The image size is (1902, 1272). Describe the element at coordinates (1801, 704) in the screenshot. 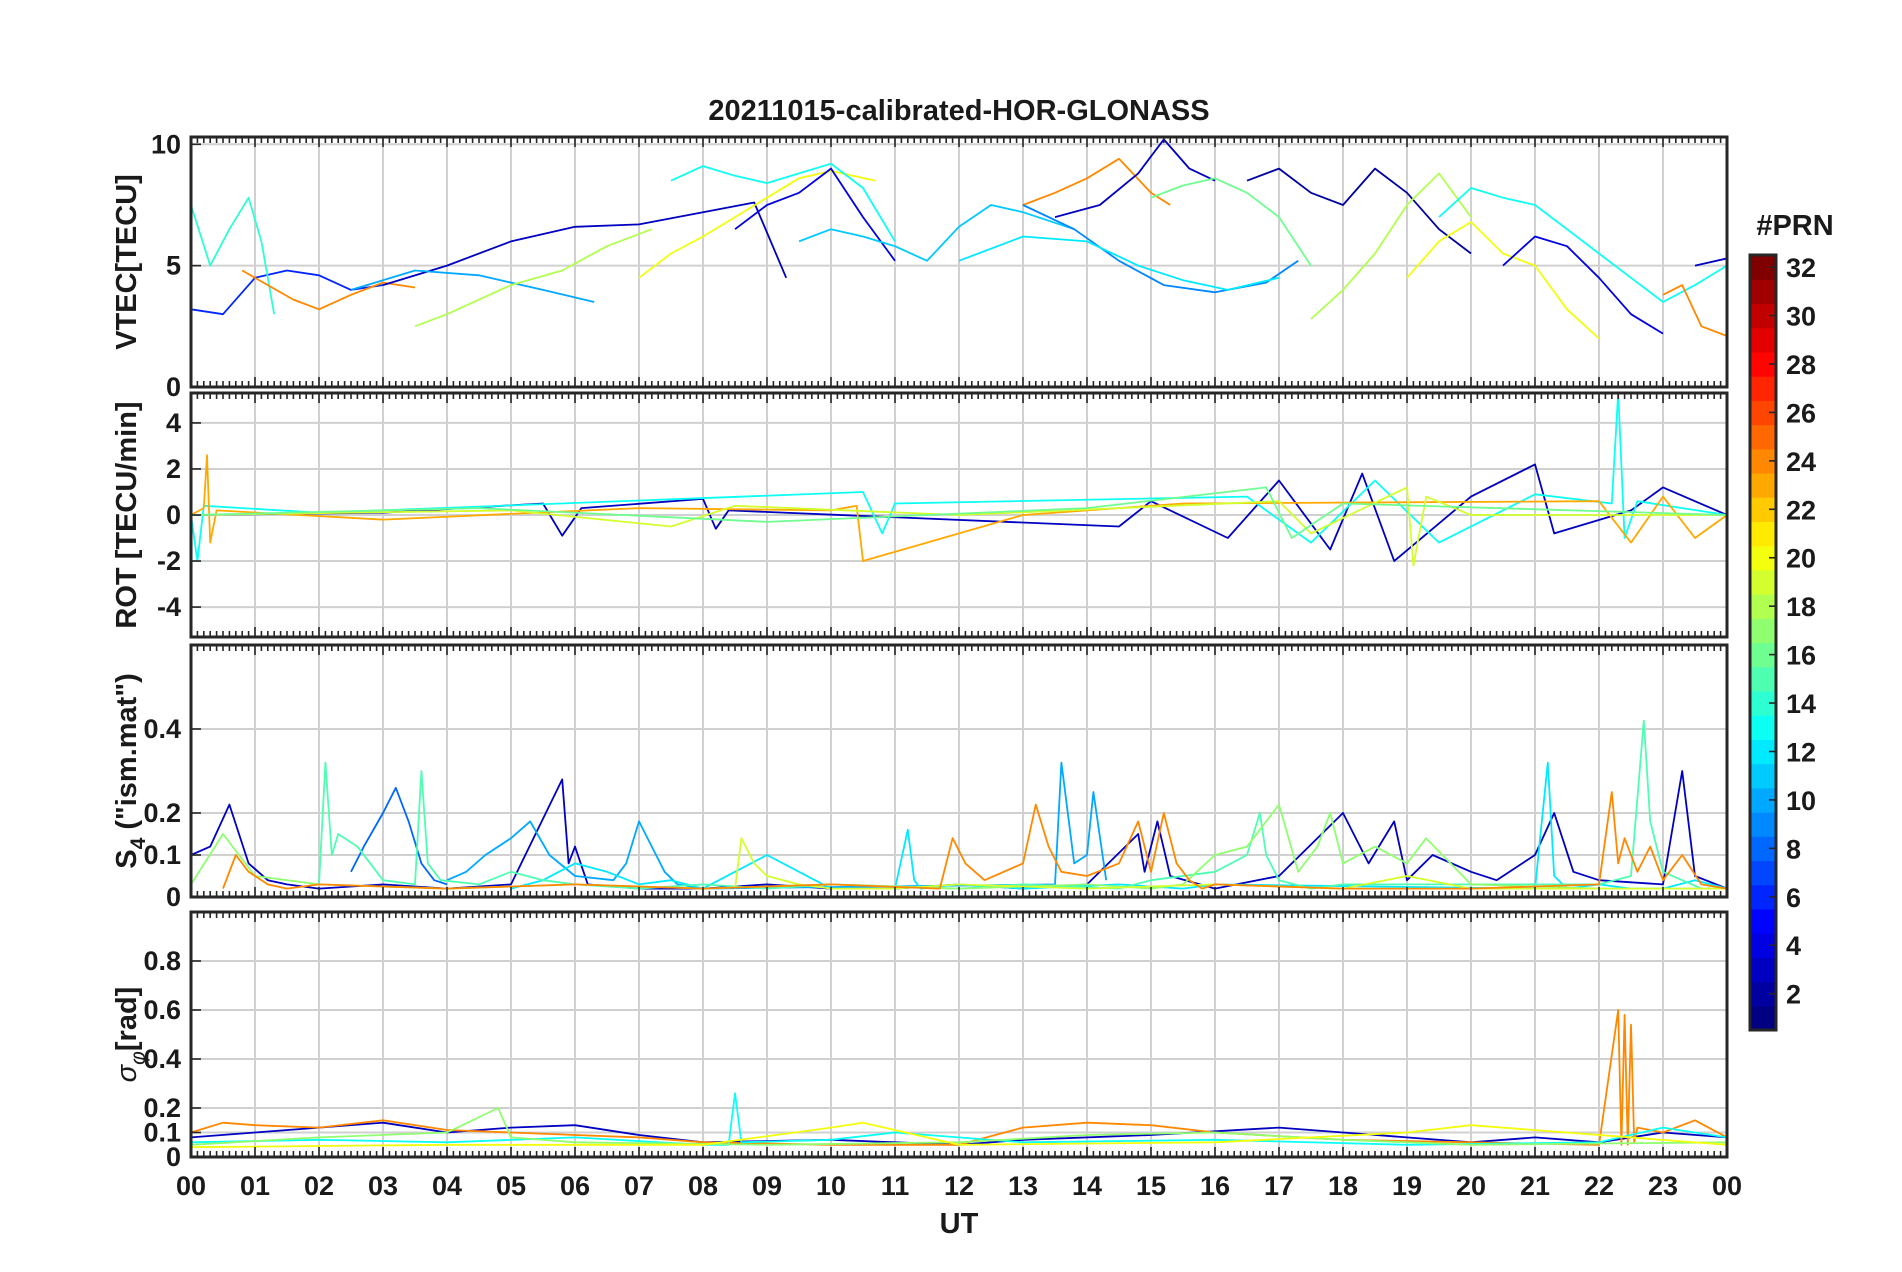

I see `colorbar-tick-label: 14` at that location.